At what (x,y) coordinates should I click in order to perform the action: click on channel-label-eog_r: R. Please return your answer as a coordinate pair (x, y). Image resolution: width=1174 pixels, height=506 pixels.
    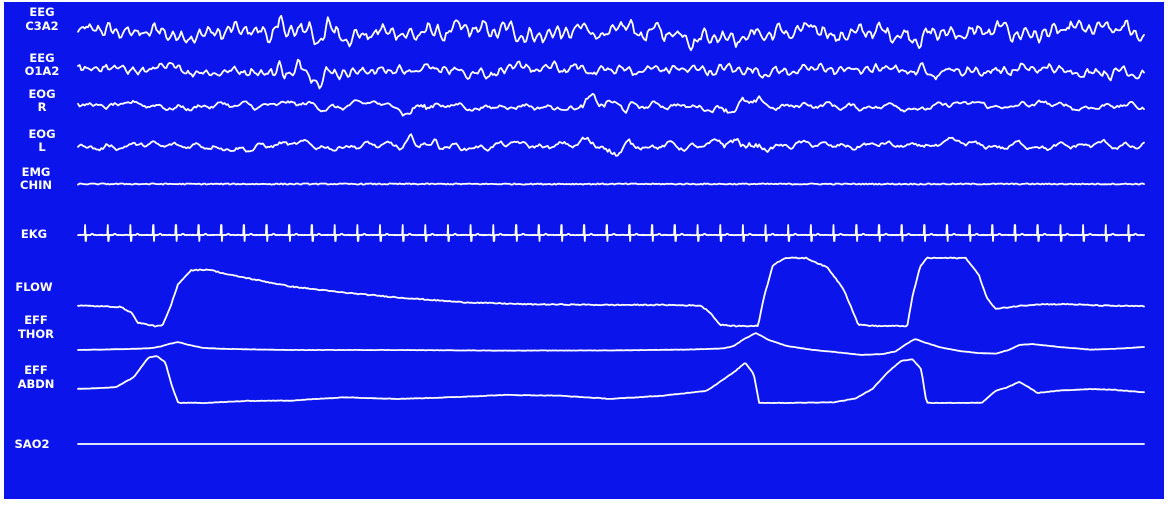
    Looking at the image, I should click on (42, 107).